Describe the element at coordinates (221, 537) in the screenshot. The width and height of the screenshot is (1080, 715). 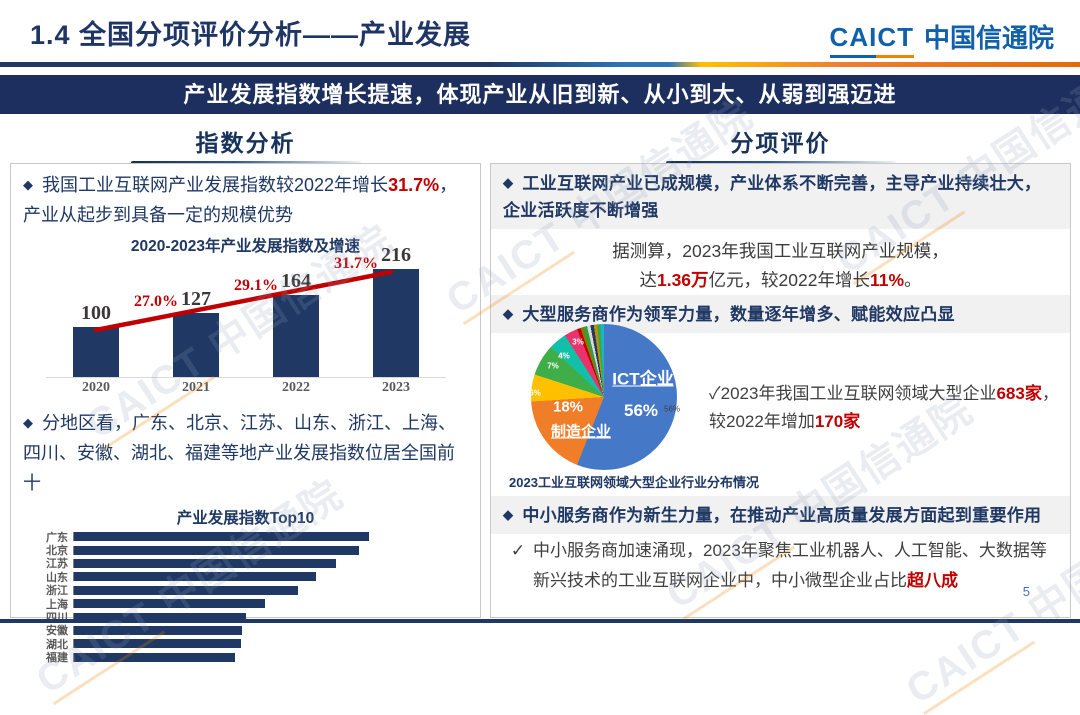
I see `hbar-广东` at that location.